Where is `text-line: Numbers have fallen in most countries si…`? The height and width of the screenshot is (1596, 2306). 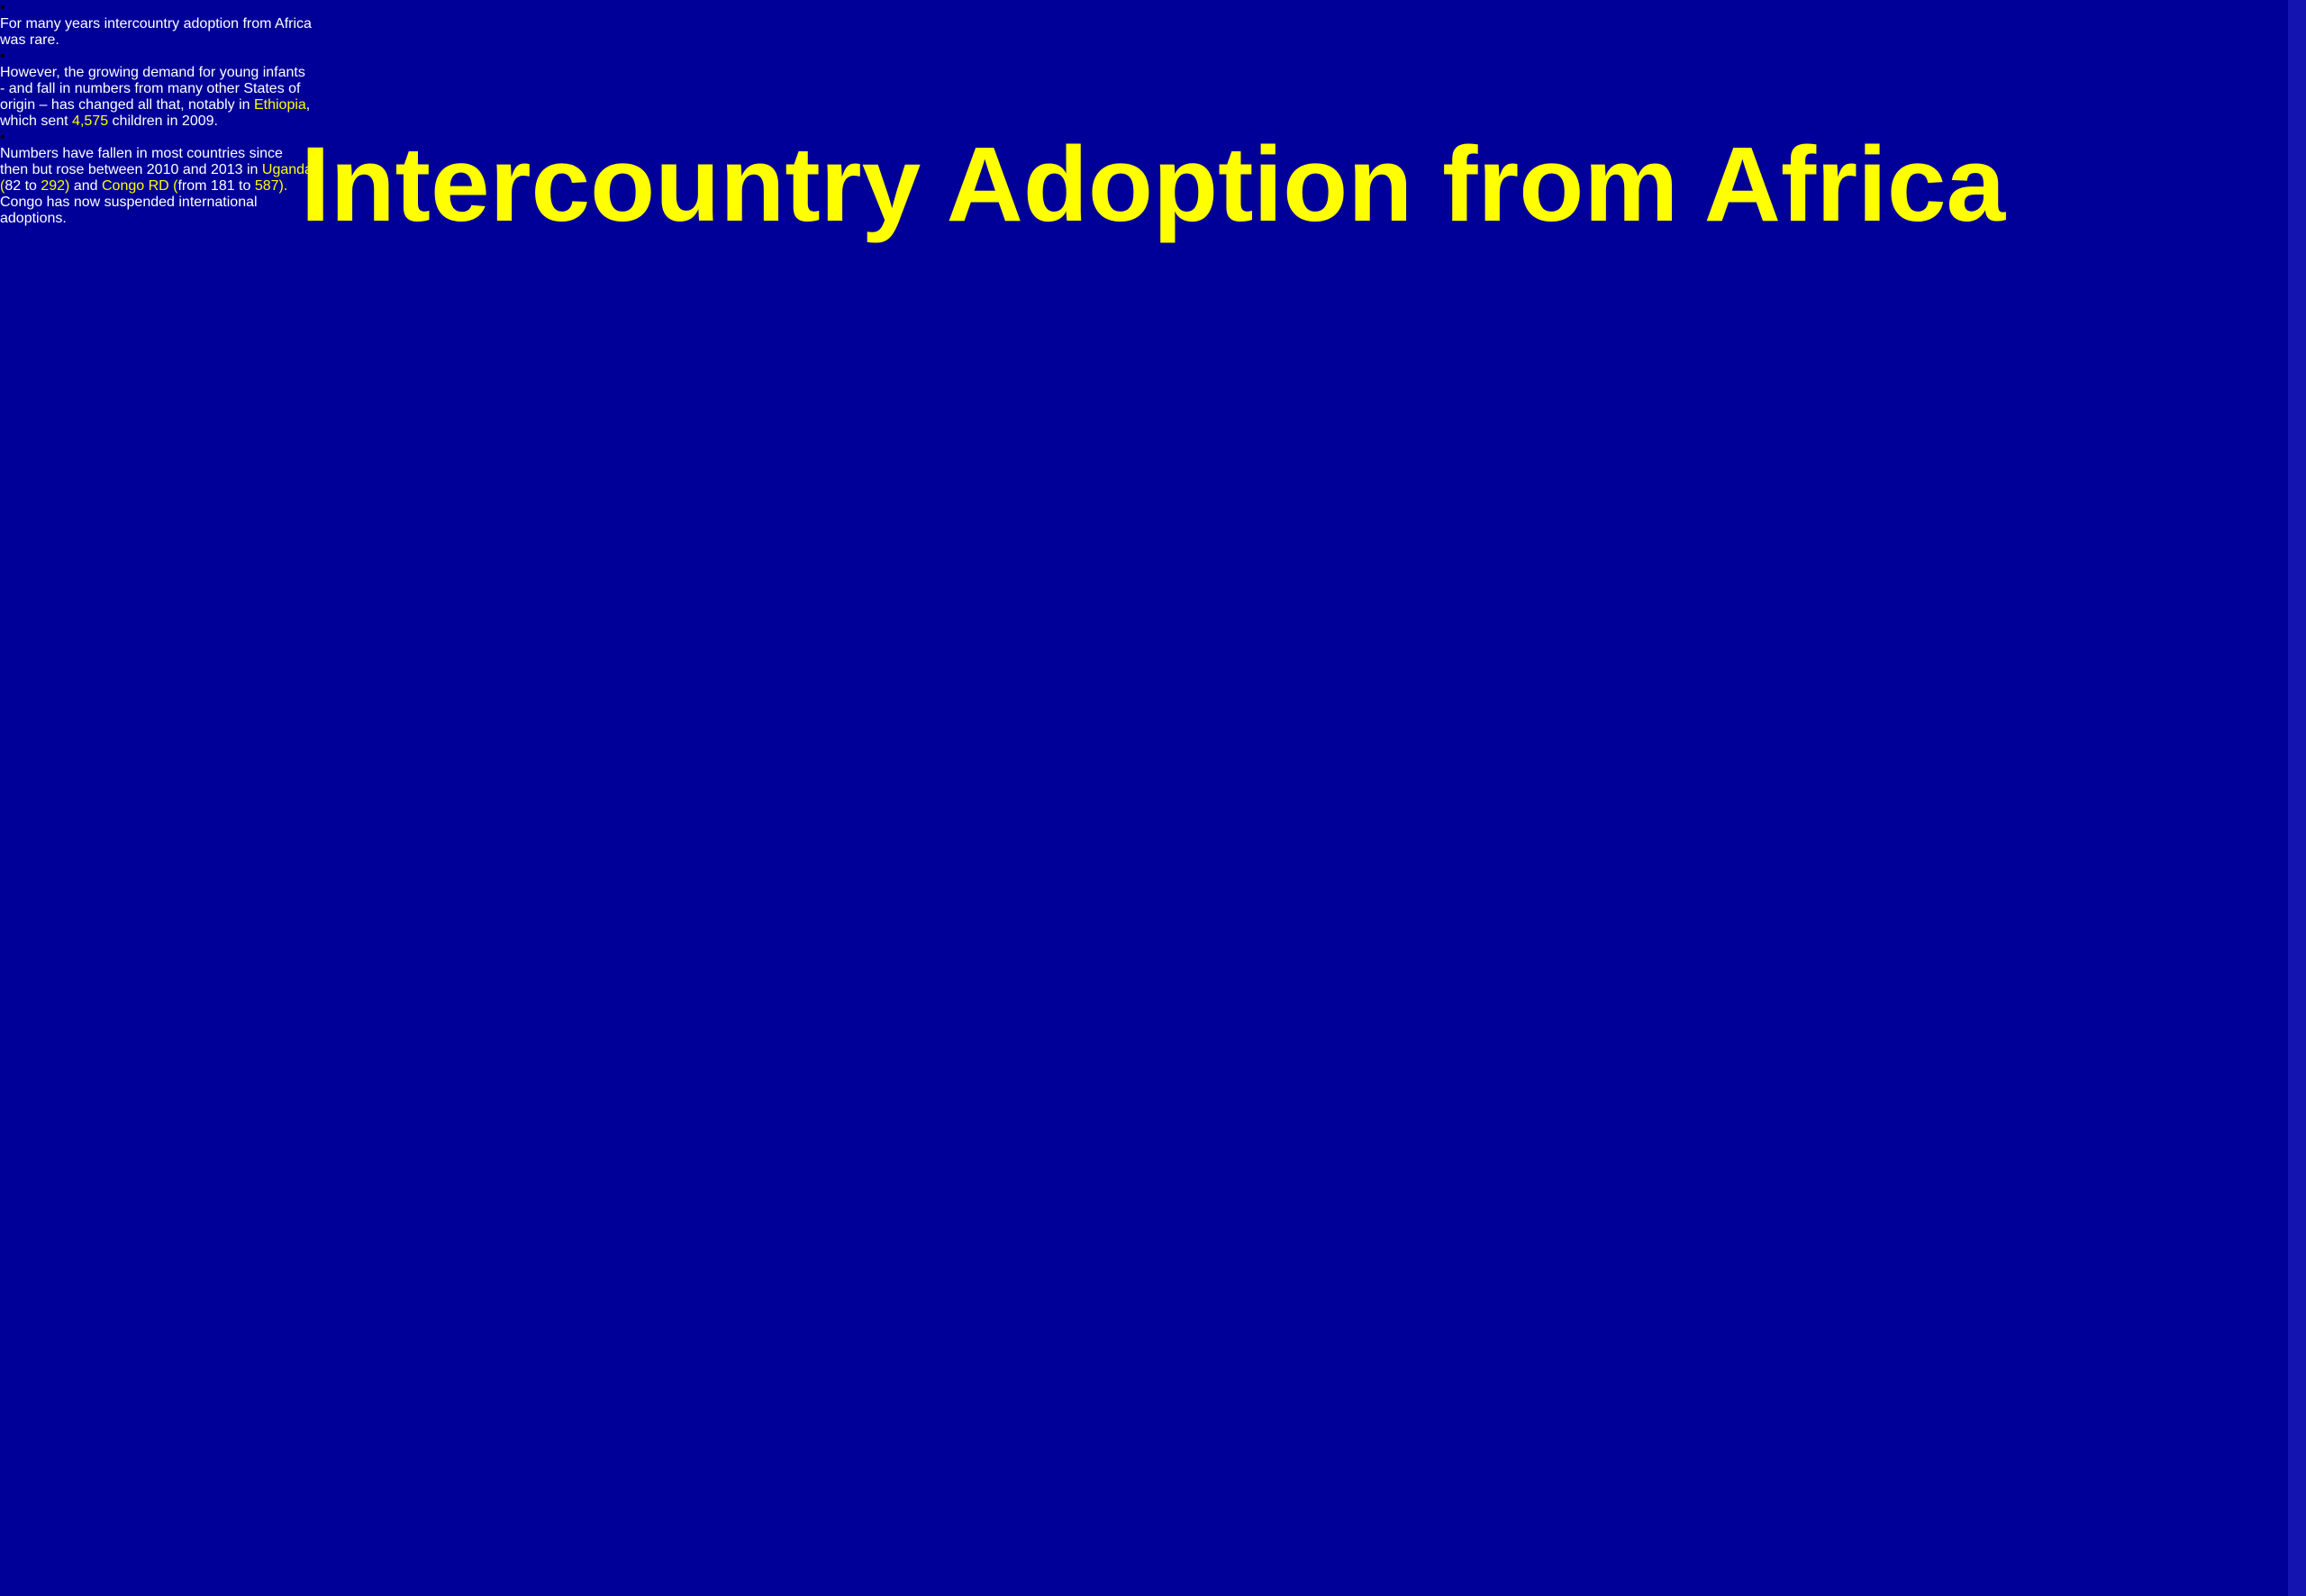 text-line: Numbers have fallen in most countries si… is located at coordinates (1153, 154).